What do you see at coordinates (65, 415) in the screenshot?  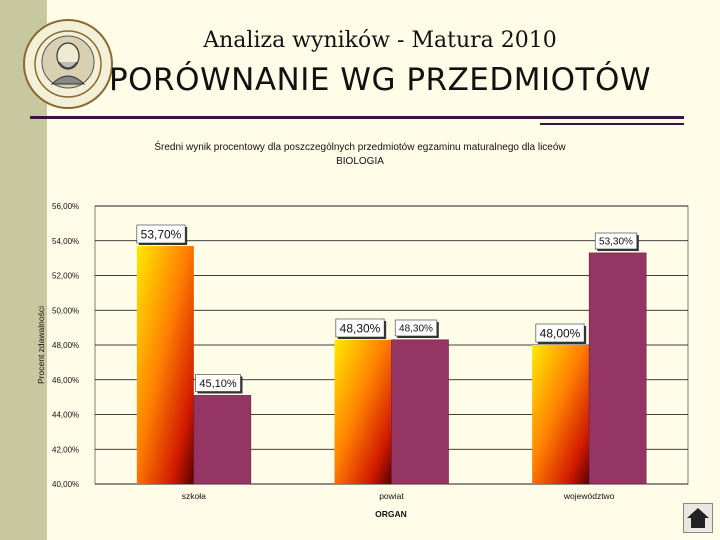 I see `y-tick-label: 44,00%` at bounding box center [65, 415].